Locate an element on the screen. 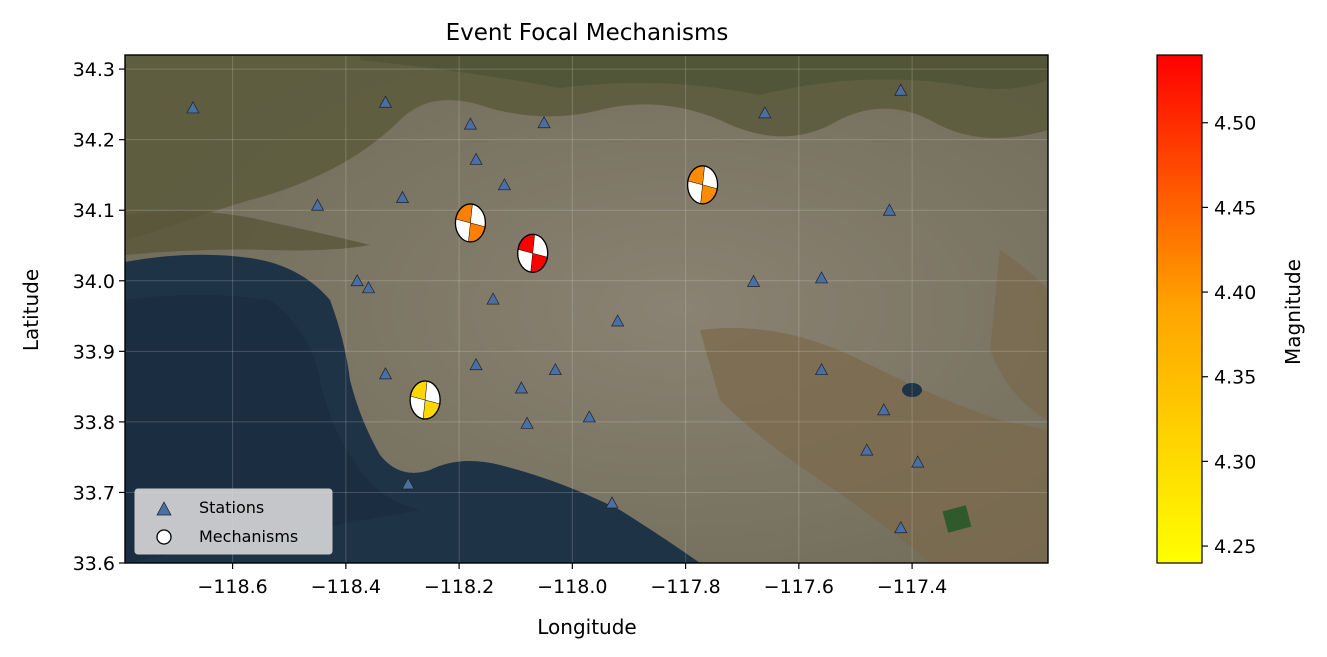  colorbar-ticks: 4.25 4.30 4.35 4.40 4.45 4.50 is located at coordinates (1229, 335).